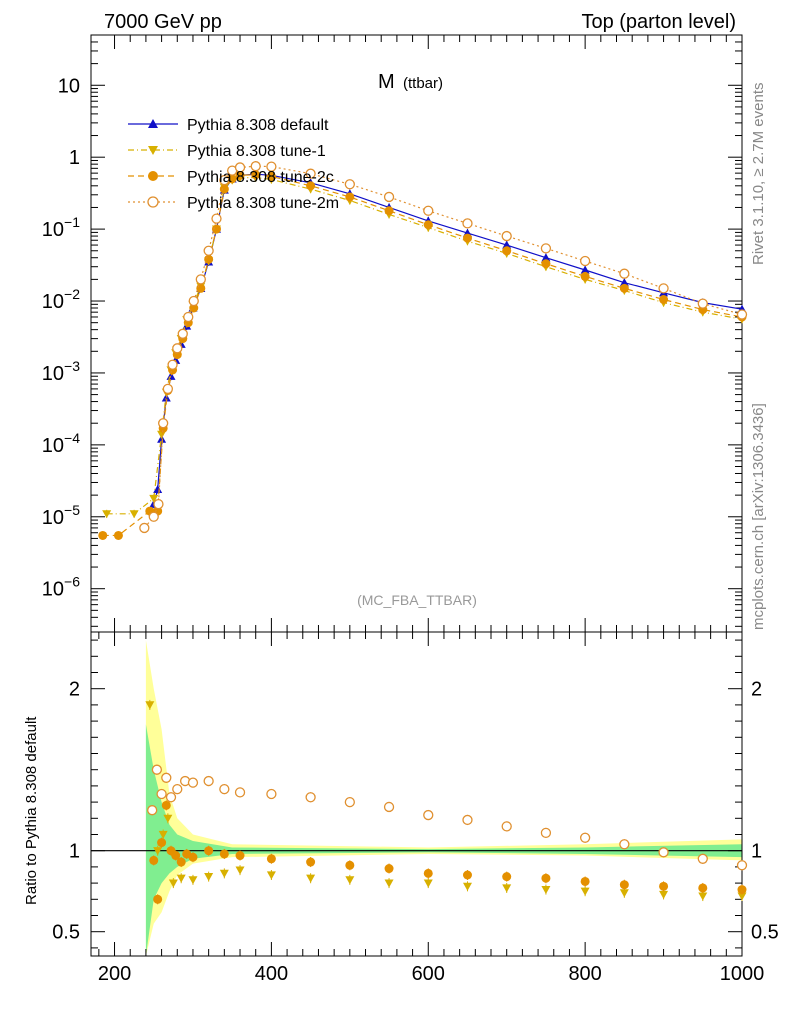  Describe the element at coordinates (74, 852) in the screenshot. I see `ratio-y-tick-label: 1` at that location.